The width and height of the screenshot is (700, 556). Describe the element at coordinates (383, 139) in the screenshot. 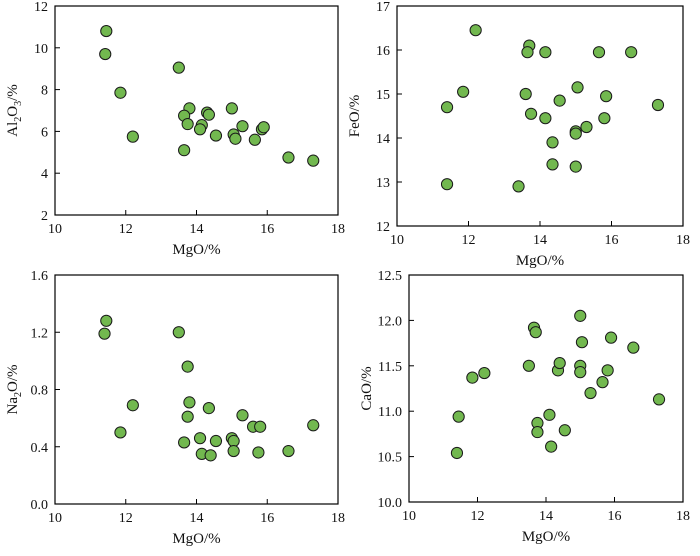

I see `y-tick-label: 14` at that location.